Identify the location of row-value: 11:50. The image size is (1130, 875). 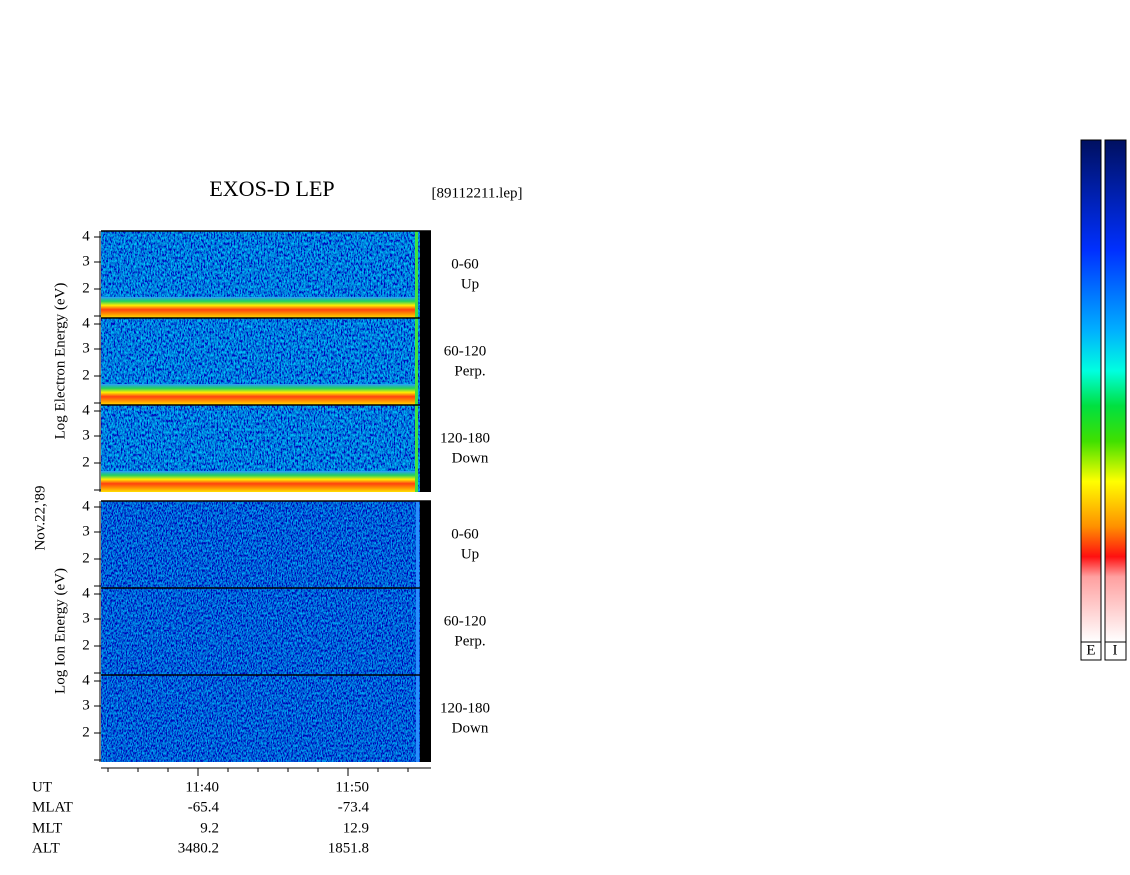
(352, 787).